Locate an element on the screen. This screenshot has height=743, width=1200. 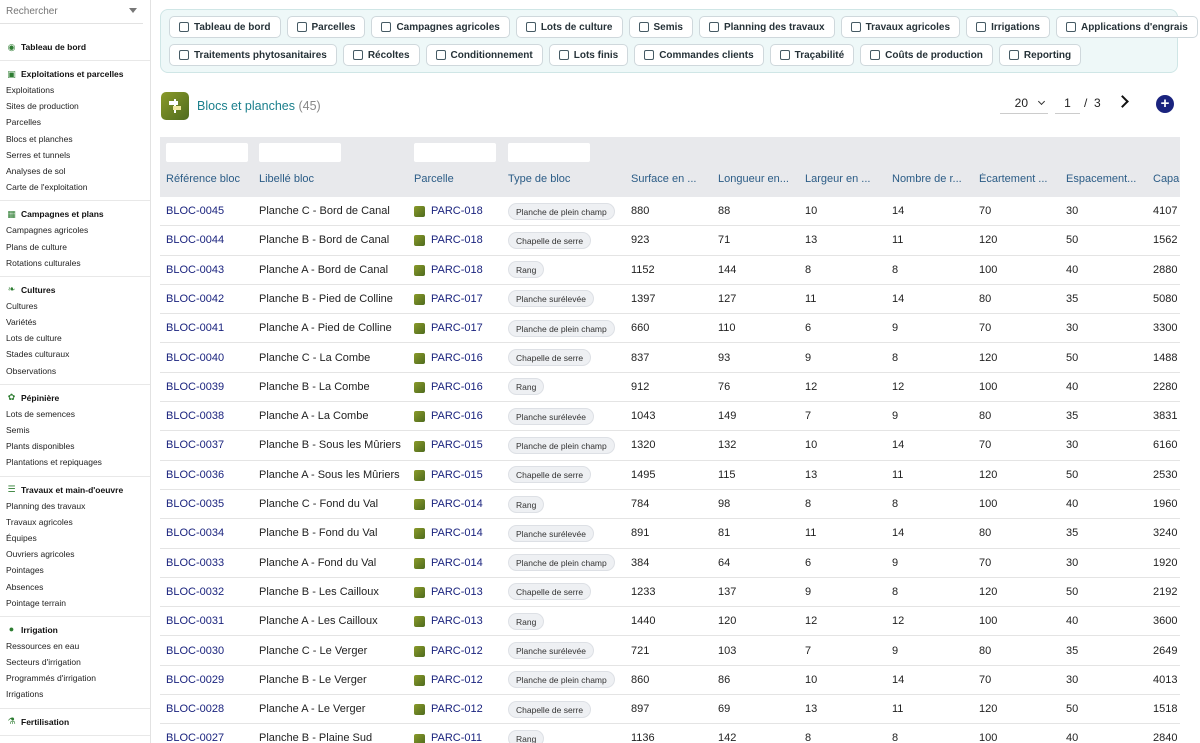
sidebar-item: Cultures is located at coordinates (22, 305).